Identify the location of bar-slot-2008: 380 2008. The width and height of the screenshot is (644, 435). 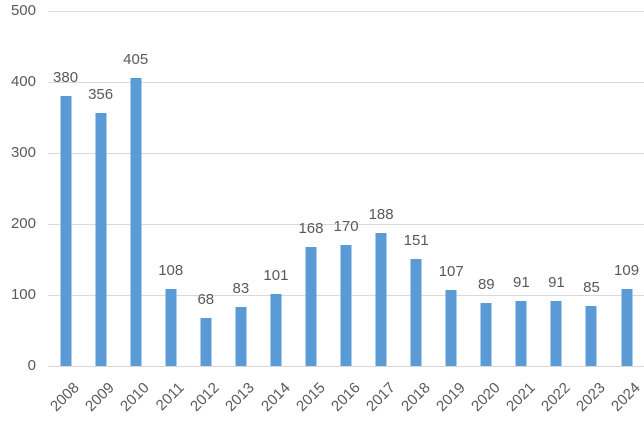
(65, 213).